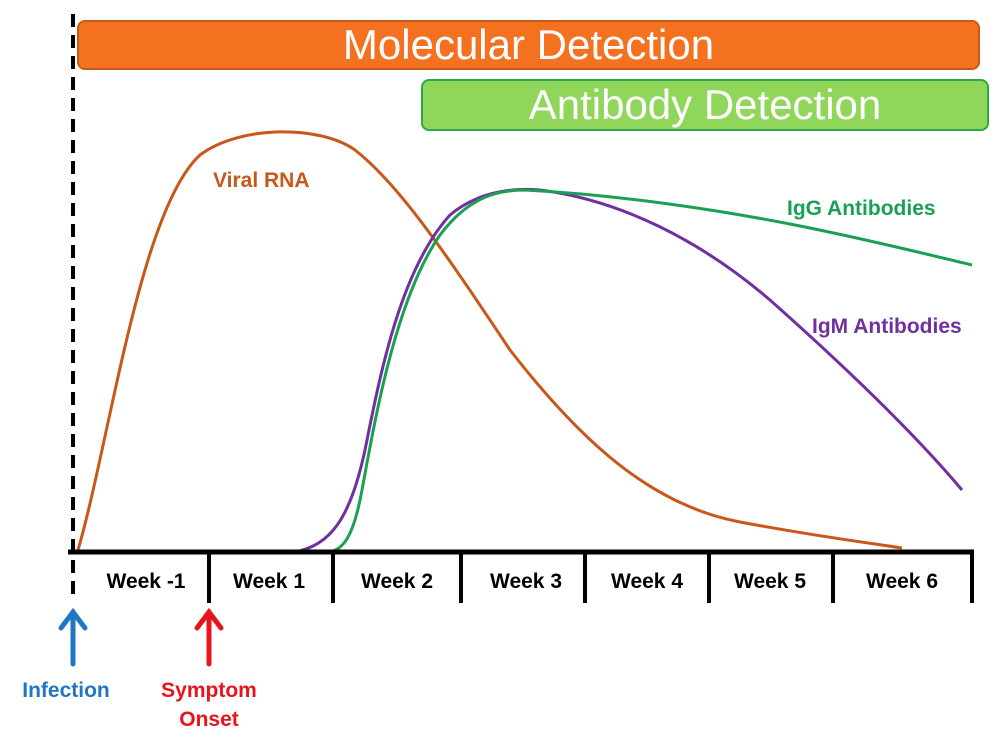 The width and height of the screenshot is (1008, 747). What do you see at coordinates (397, 581) in the screenshot?
I see `week-label: Week 2` at bounding box center [397, 581].